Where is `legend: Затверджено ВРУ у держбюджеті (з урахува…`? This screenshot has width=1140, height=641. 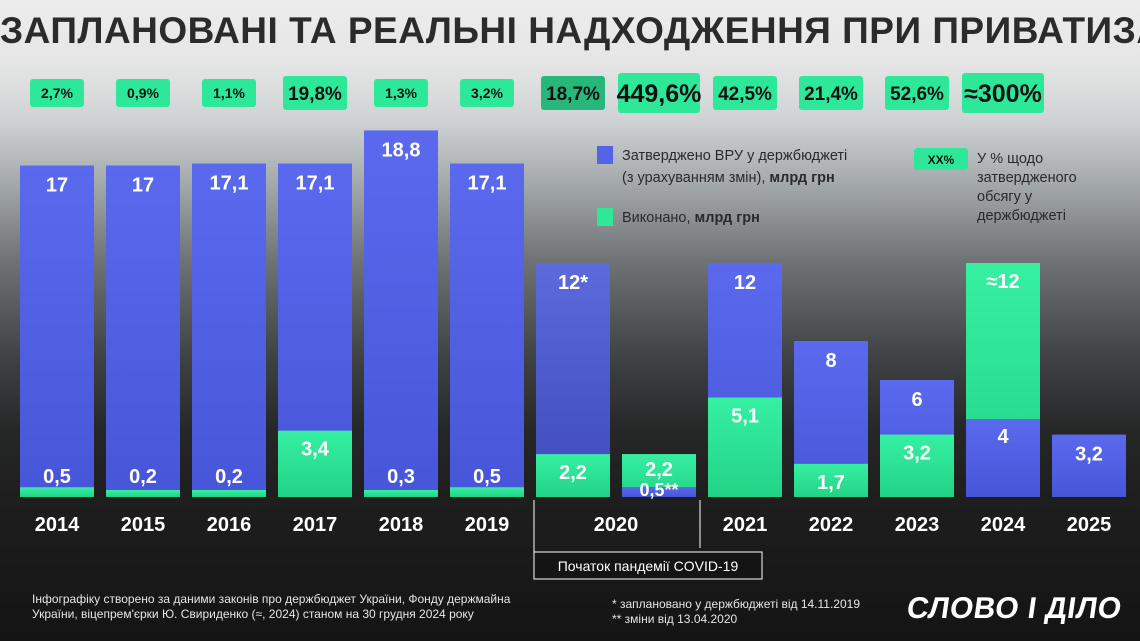 legend: Затверджено ВРУ у держбюджеті (з урахува… is located at coordinates (837, 186).